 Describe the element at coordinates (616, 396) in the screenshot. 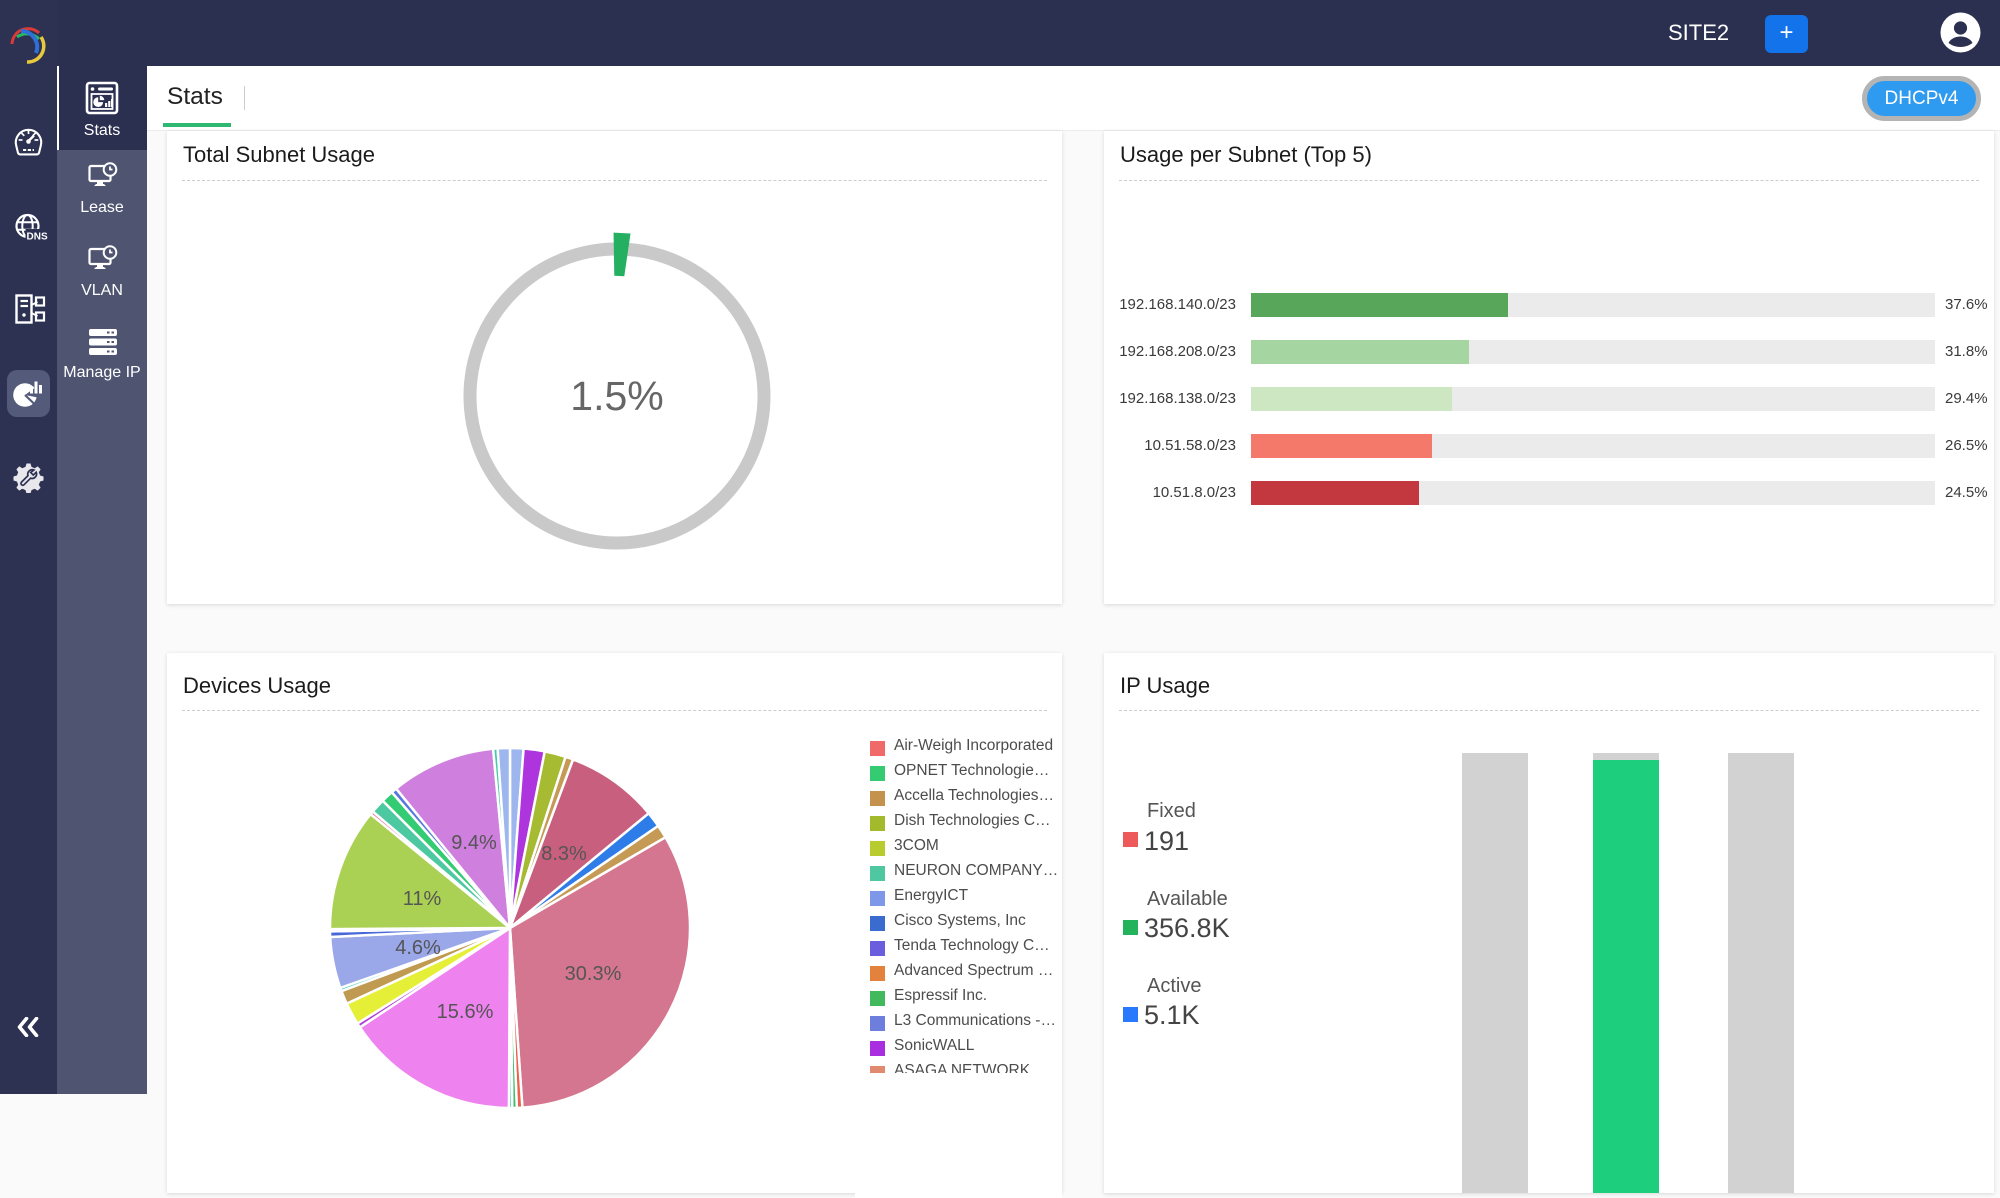

I see `svg-text: 1.5%` at that location.